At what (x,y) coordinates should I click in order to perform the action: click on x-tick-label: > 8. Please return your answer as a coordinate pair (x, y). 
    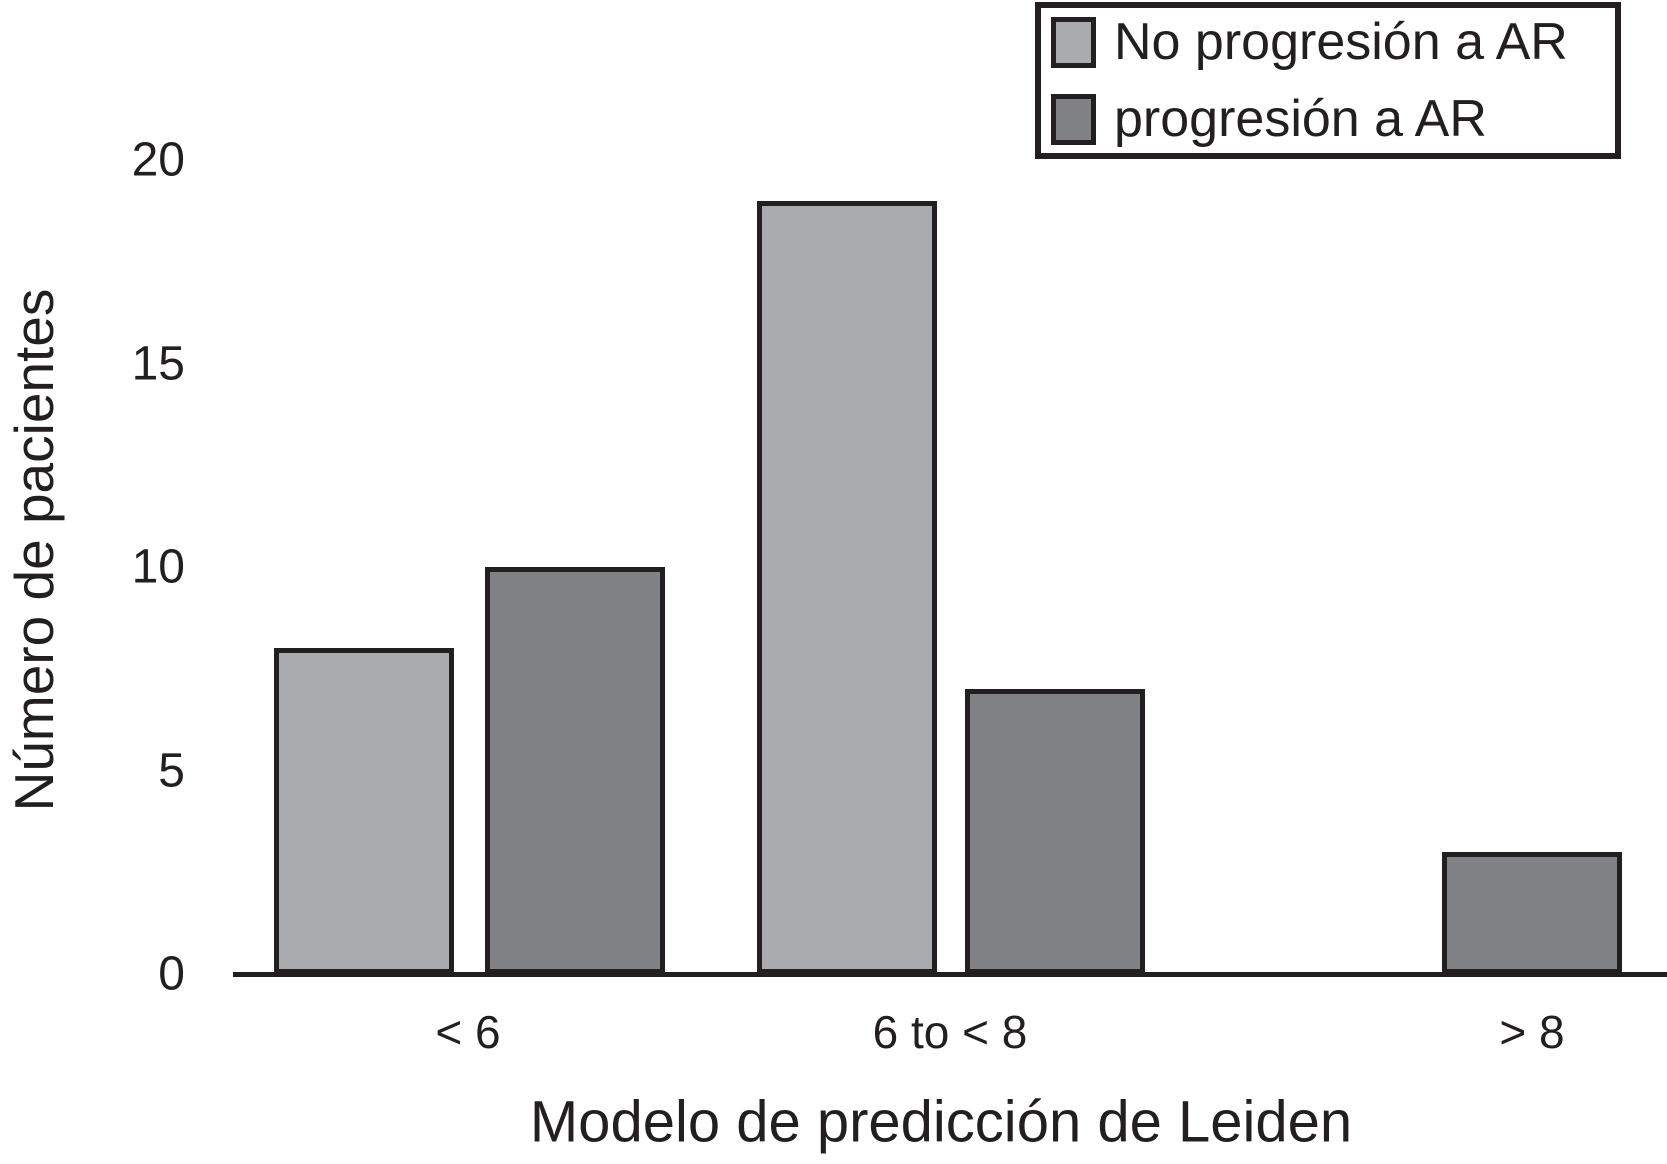
    Looking at the image, I should click on (1532, 1032).